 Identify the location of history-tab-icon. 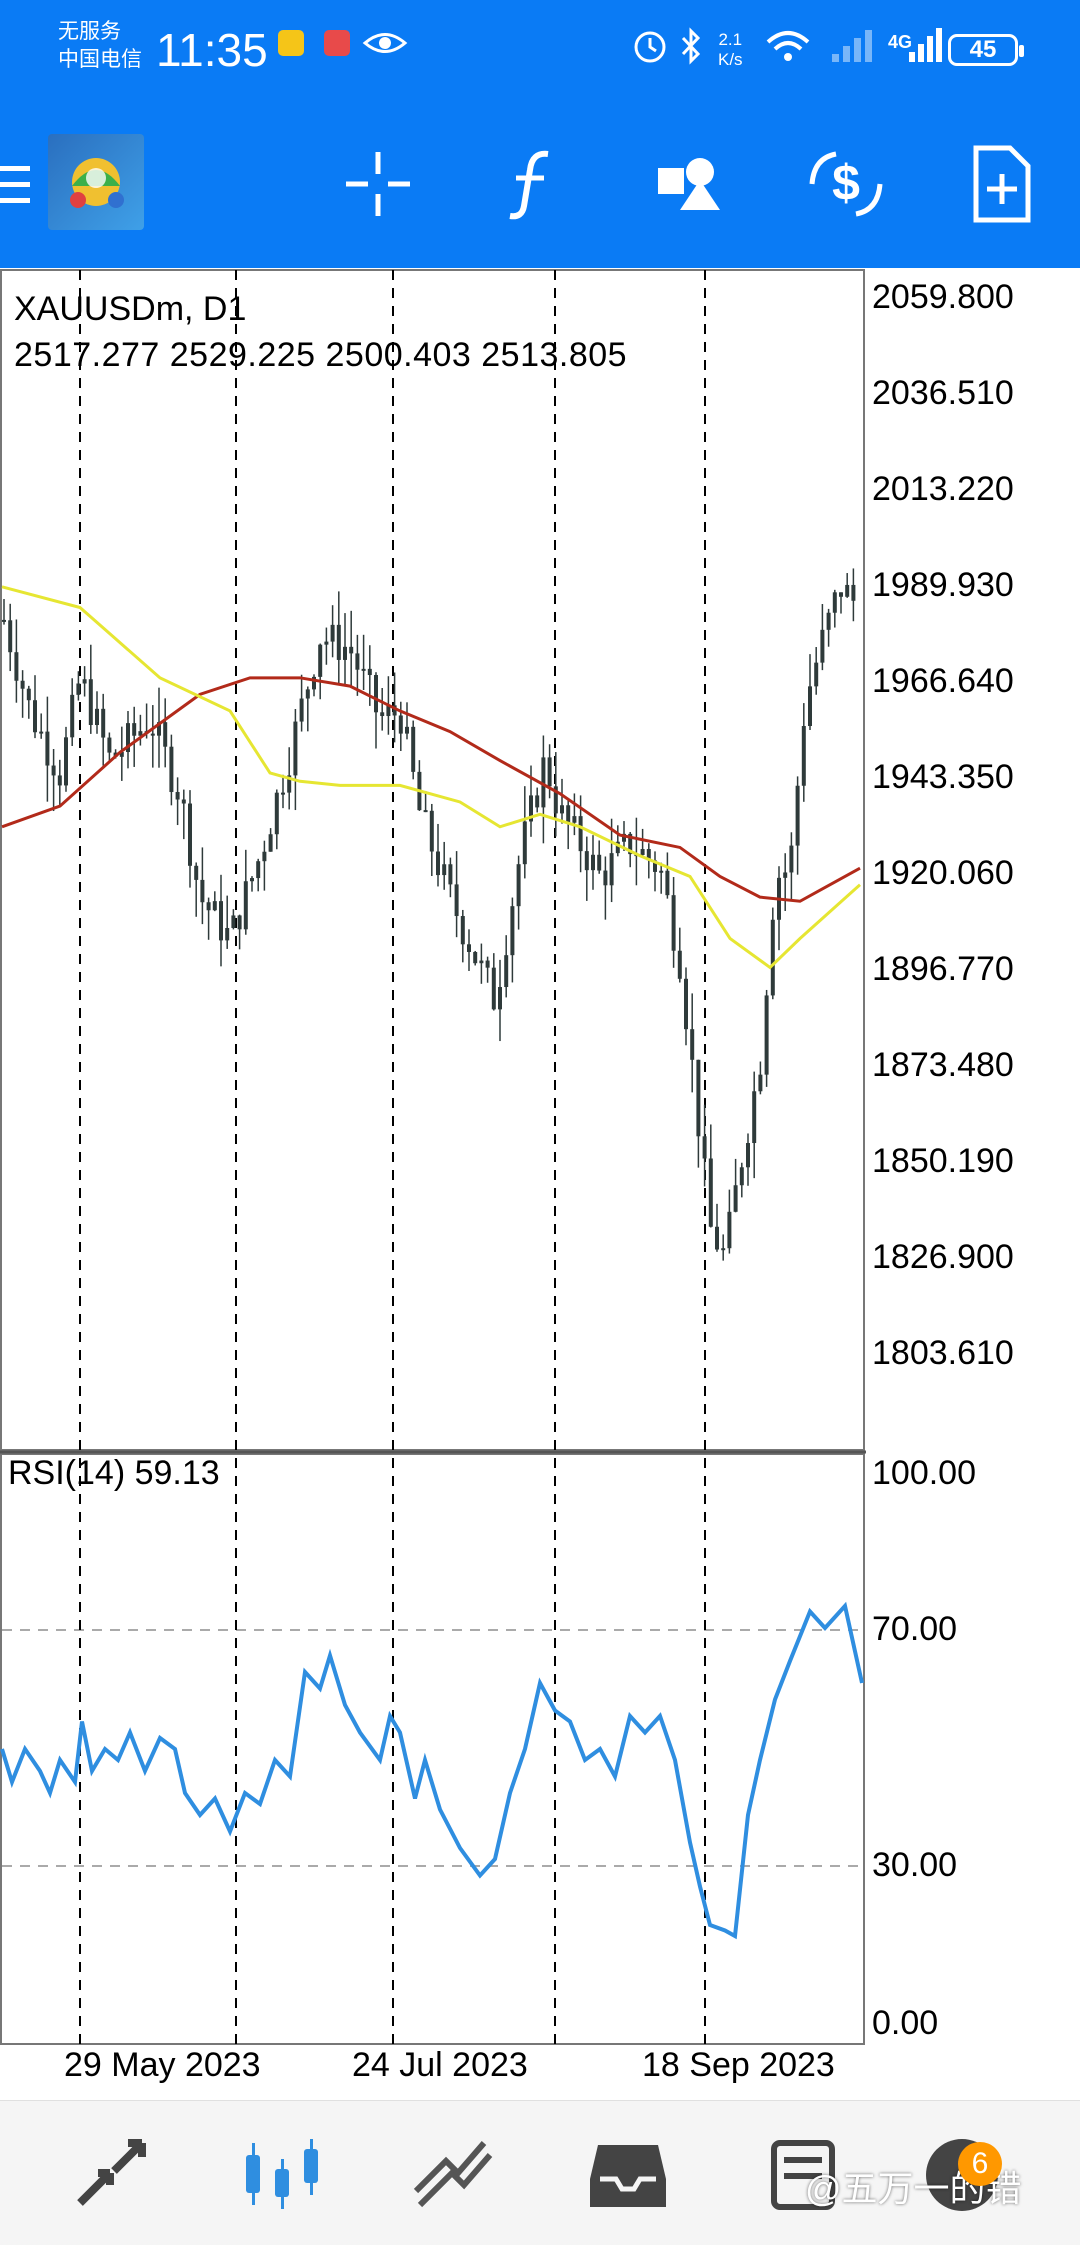
(628, 2174).